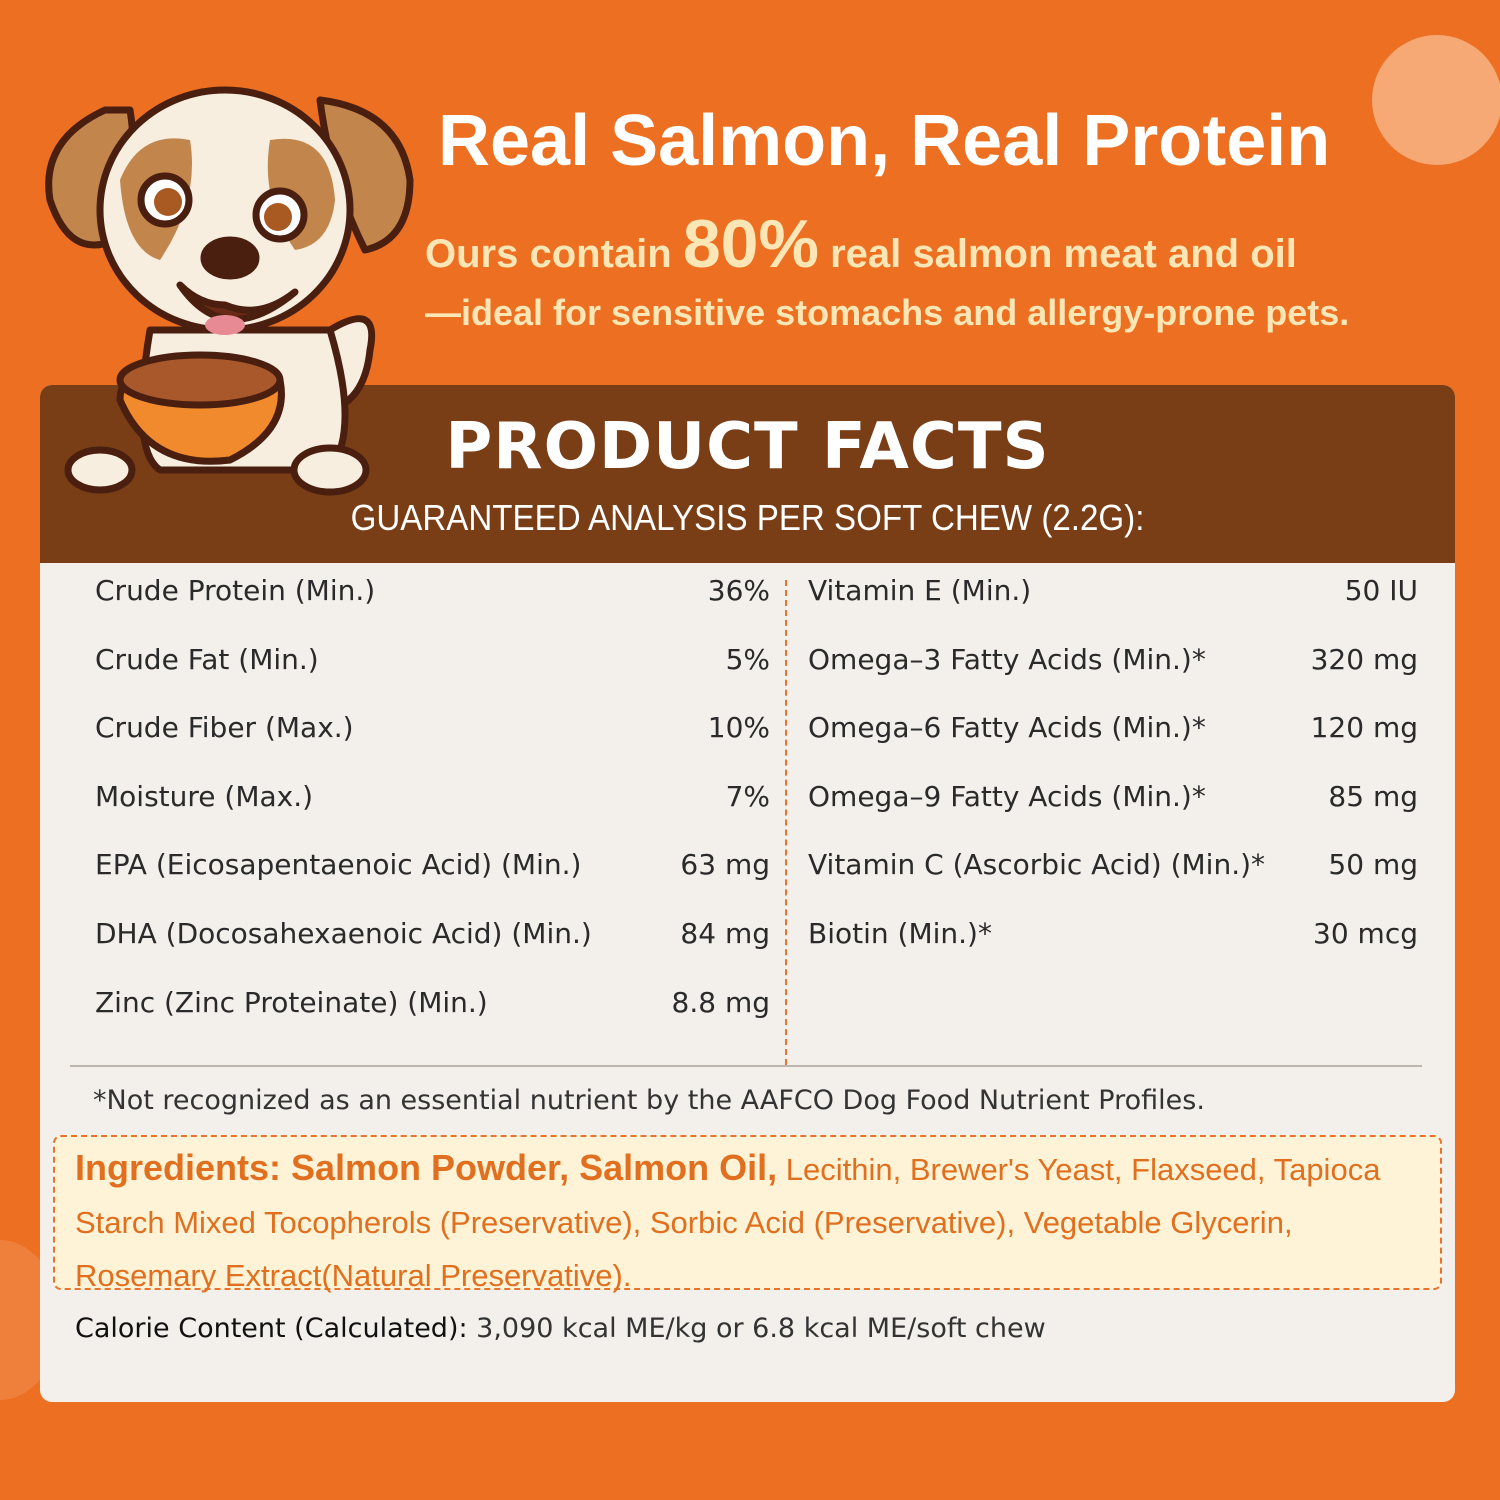  Describe the element at coordinates (548, 254) in the screenshot. I see `subheadline-pre: Ours contain` at that location.